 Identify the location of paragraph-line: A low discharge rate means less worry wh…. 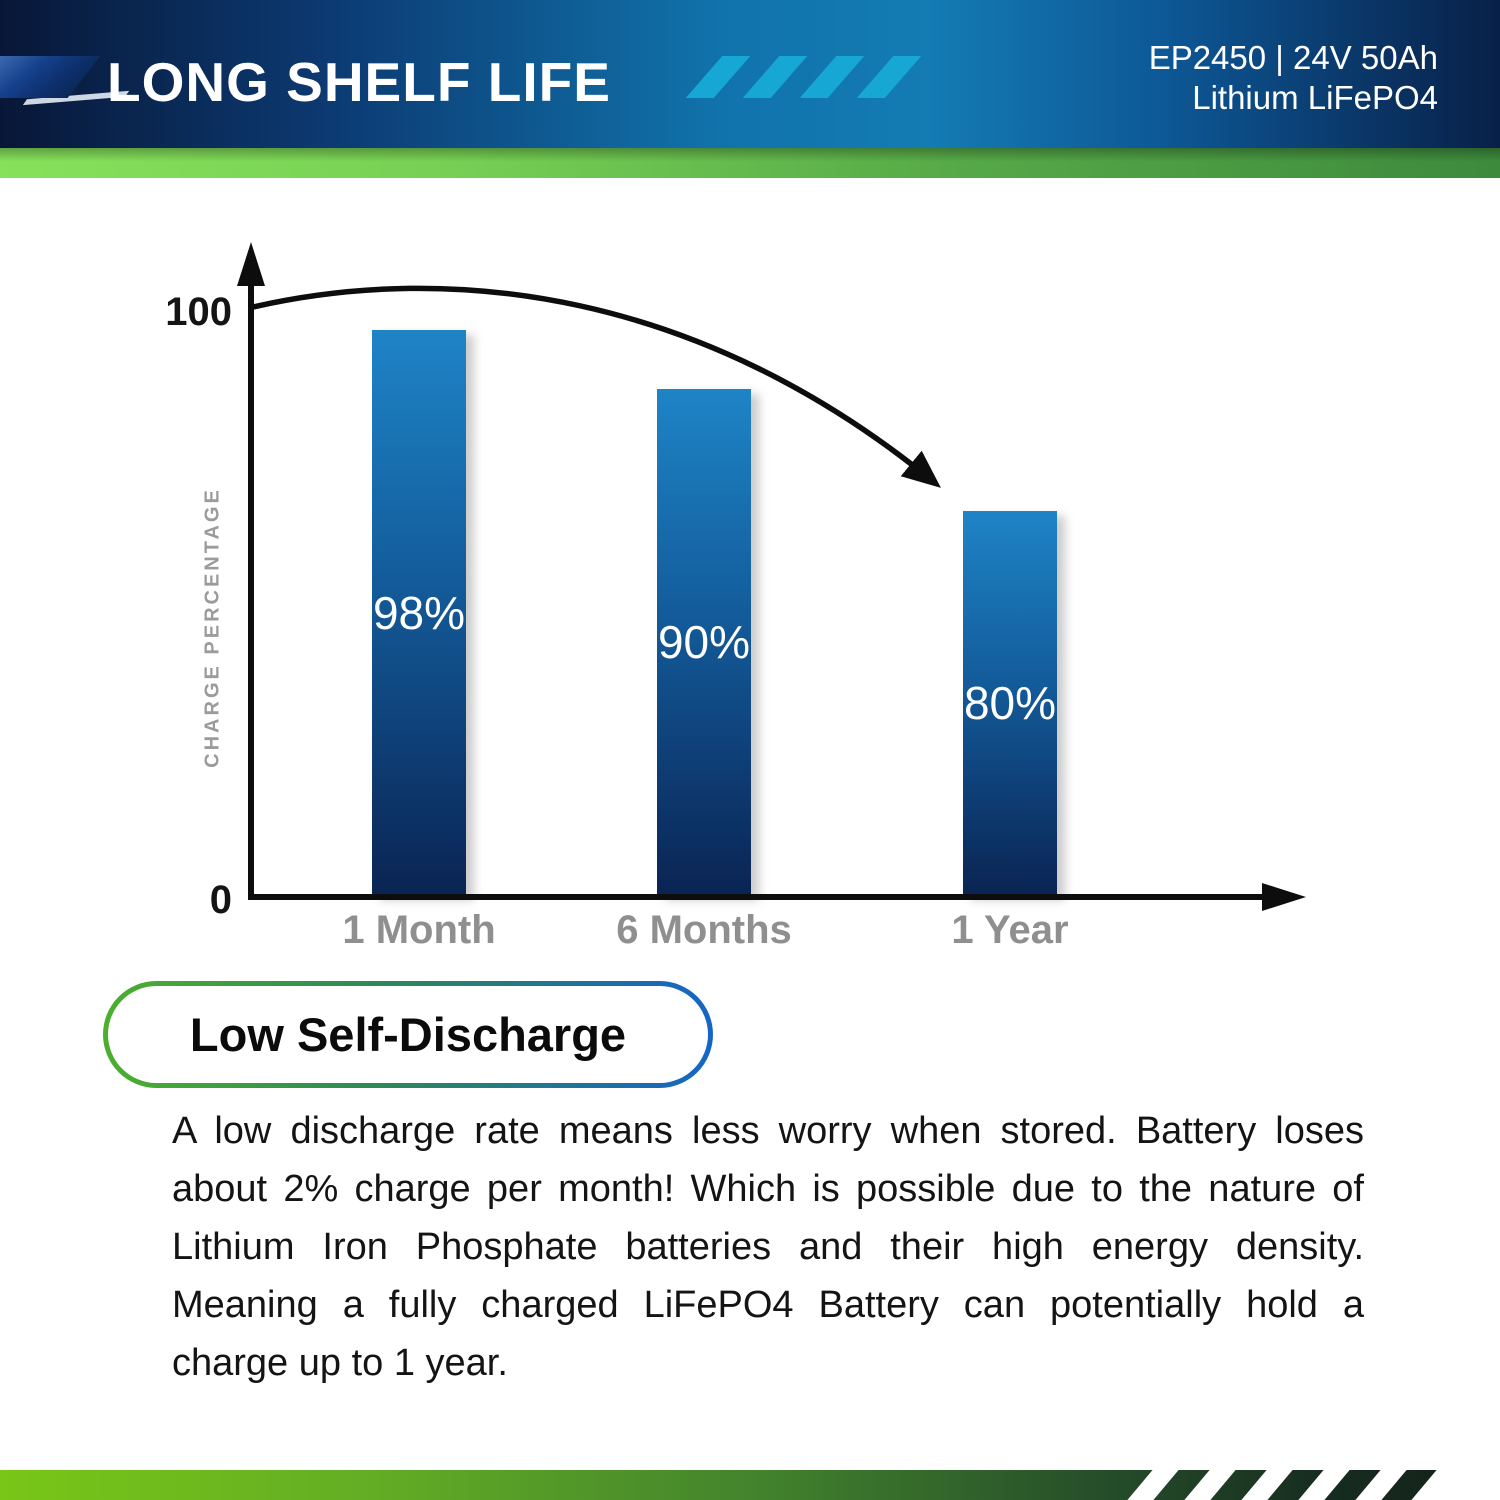
(768, 1131).